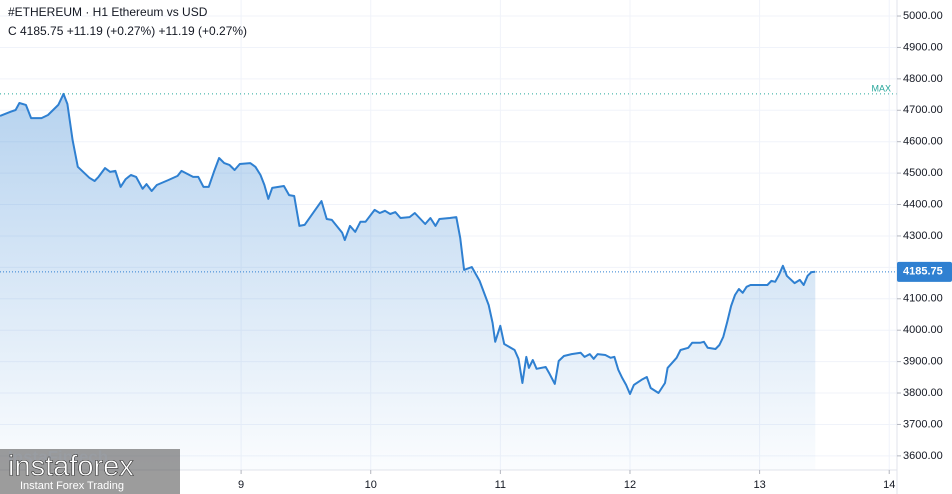 The width and height of the screenshot is (952, 494). Describe the element at coordinates (923, 173) in the screenshot. I see `y-tick-label: 4500.00` at that location.